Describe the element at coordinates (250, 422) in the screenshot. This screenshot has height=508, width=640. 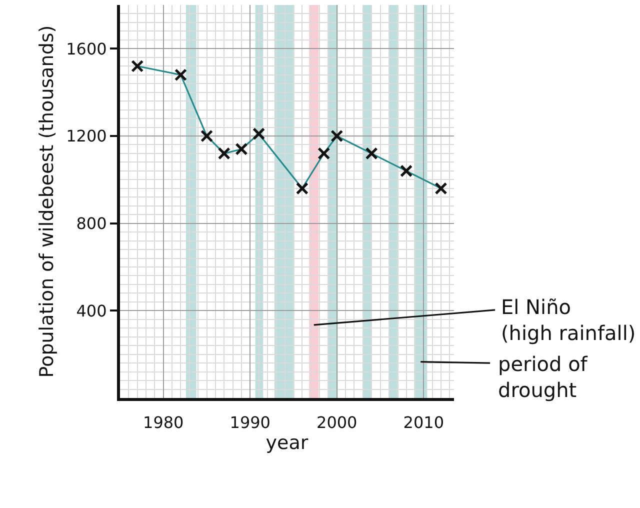
I see `x-tick-label: 1990` at that location.